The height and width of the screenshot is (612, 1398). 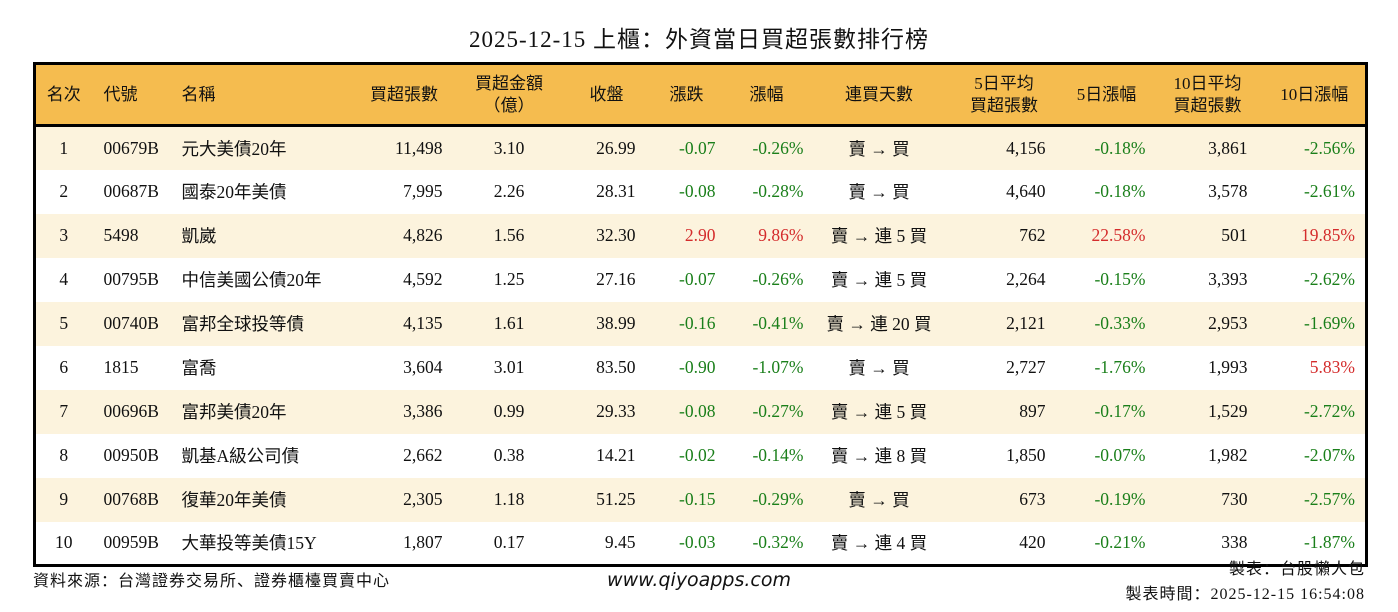 What do you see at coordinates (131, 411) in the screenshot?
I see `cell-stock-code: 00696B` at bounding box center [131, 411].